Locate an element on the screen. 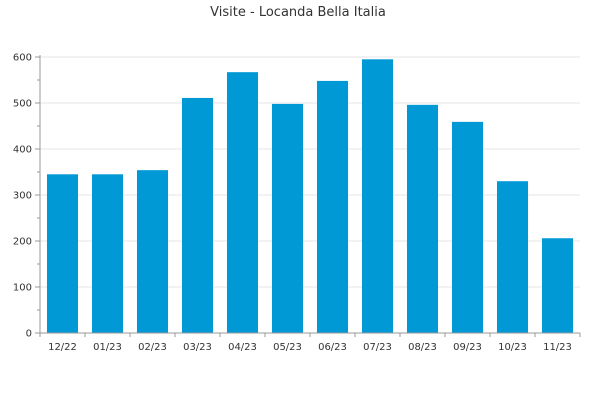 Image resolution: width=600 pixels, height=400 pixels. y-tick-label: 400 is located at coordinates (22, 150).